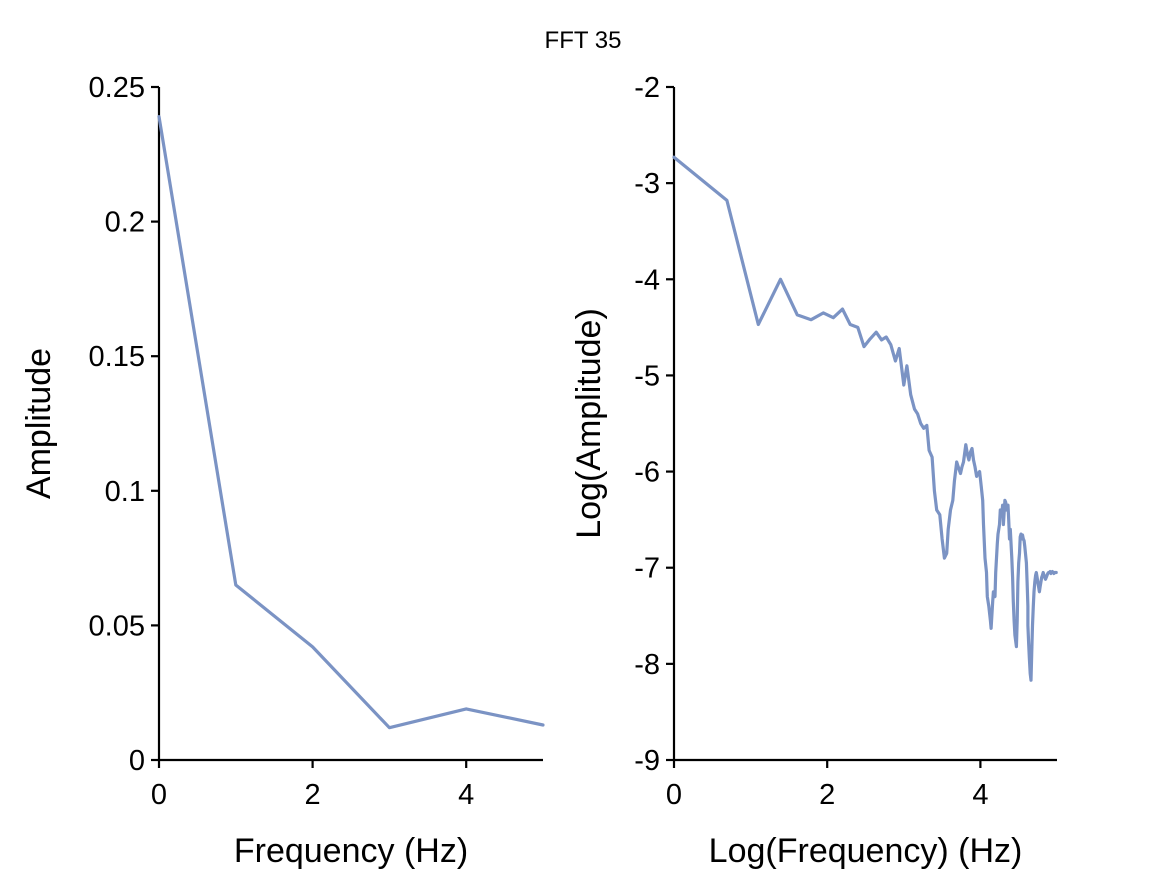 This screenshot has width=1167, height=875. I want to click on y-tick-label: -5, so click(647, 376).